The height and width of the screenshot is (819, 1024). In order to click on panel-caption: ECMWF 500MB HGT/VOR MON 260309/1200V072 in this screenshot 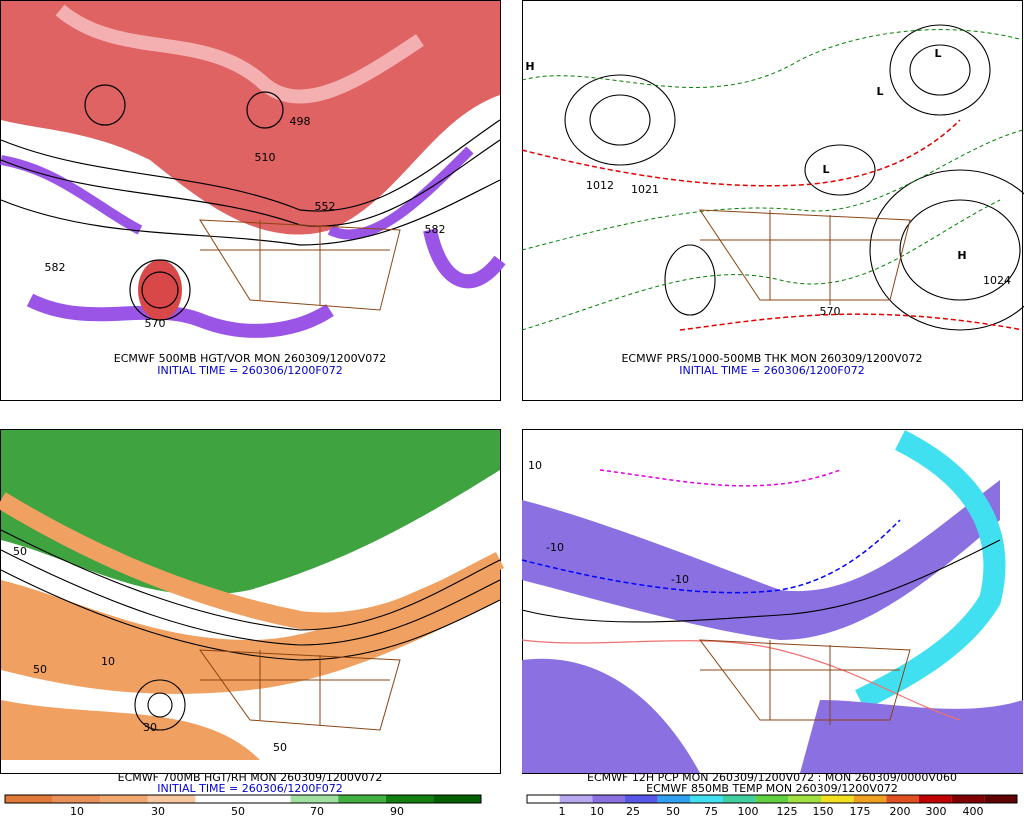, I will do `click(250, 358)`.